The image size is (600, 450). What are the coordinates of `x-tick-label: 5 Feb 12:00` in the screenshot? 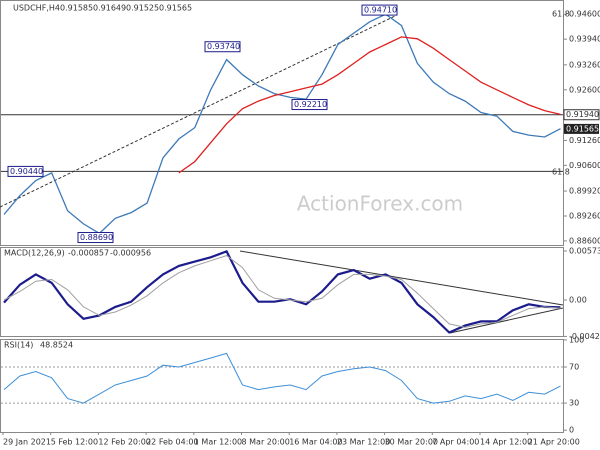 It's located at (74, 442).